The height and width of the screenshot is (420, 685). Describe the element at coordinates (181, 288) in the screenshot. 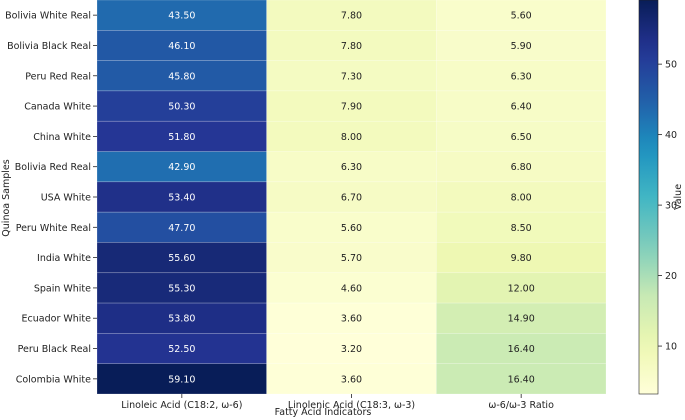

I see `cell-value-label: 55.30` at that location.